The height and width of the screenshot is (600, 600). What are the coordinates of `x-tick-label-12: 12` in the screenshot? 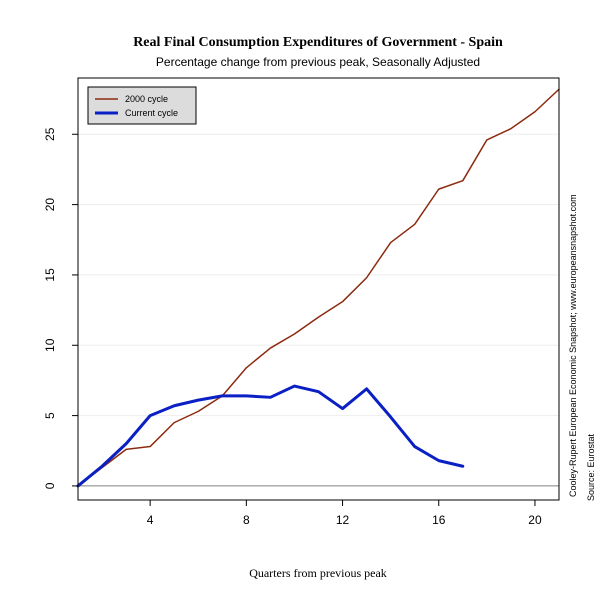 It's located at (343, 520).